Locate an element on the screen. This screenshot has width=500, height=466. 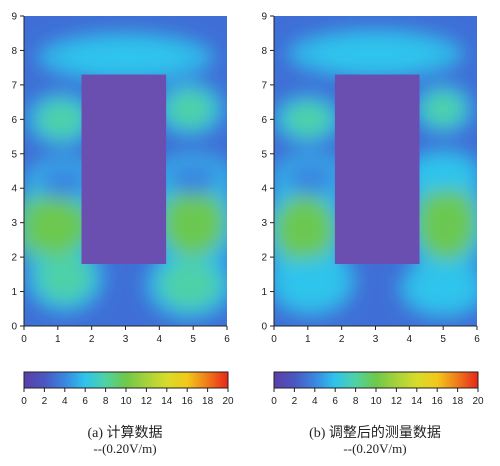
caption-a: (a) 计算数据 is located at coordinates (125, 433).